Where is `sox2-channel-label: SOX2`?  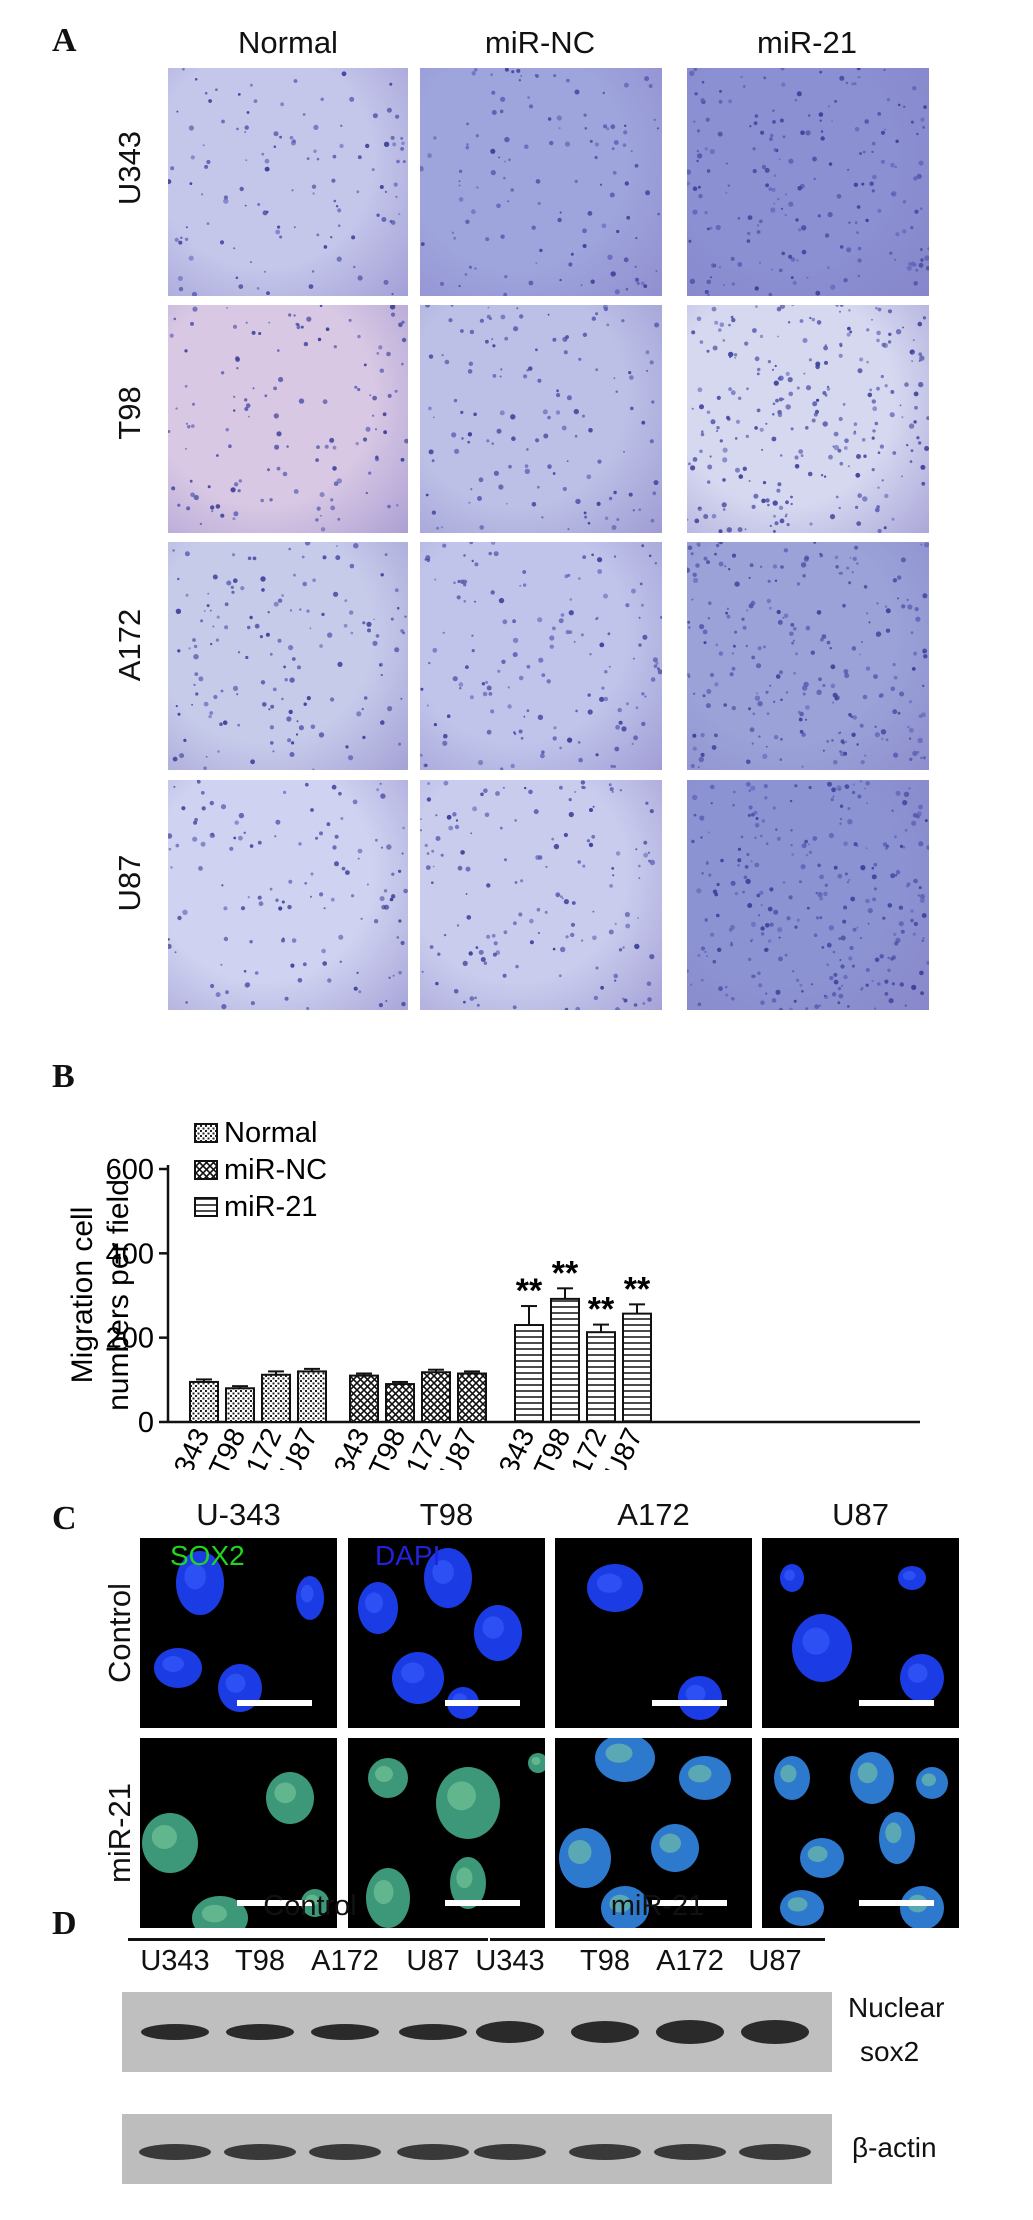
sox2-channel-label: SOX2 is located at coordinates (207, 1555).